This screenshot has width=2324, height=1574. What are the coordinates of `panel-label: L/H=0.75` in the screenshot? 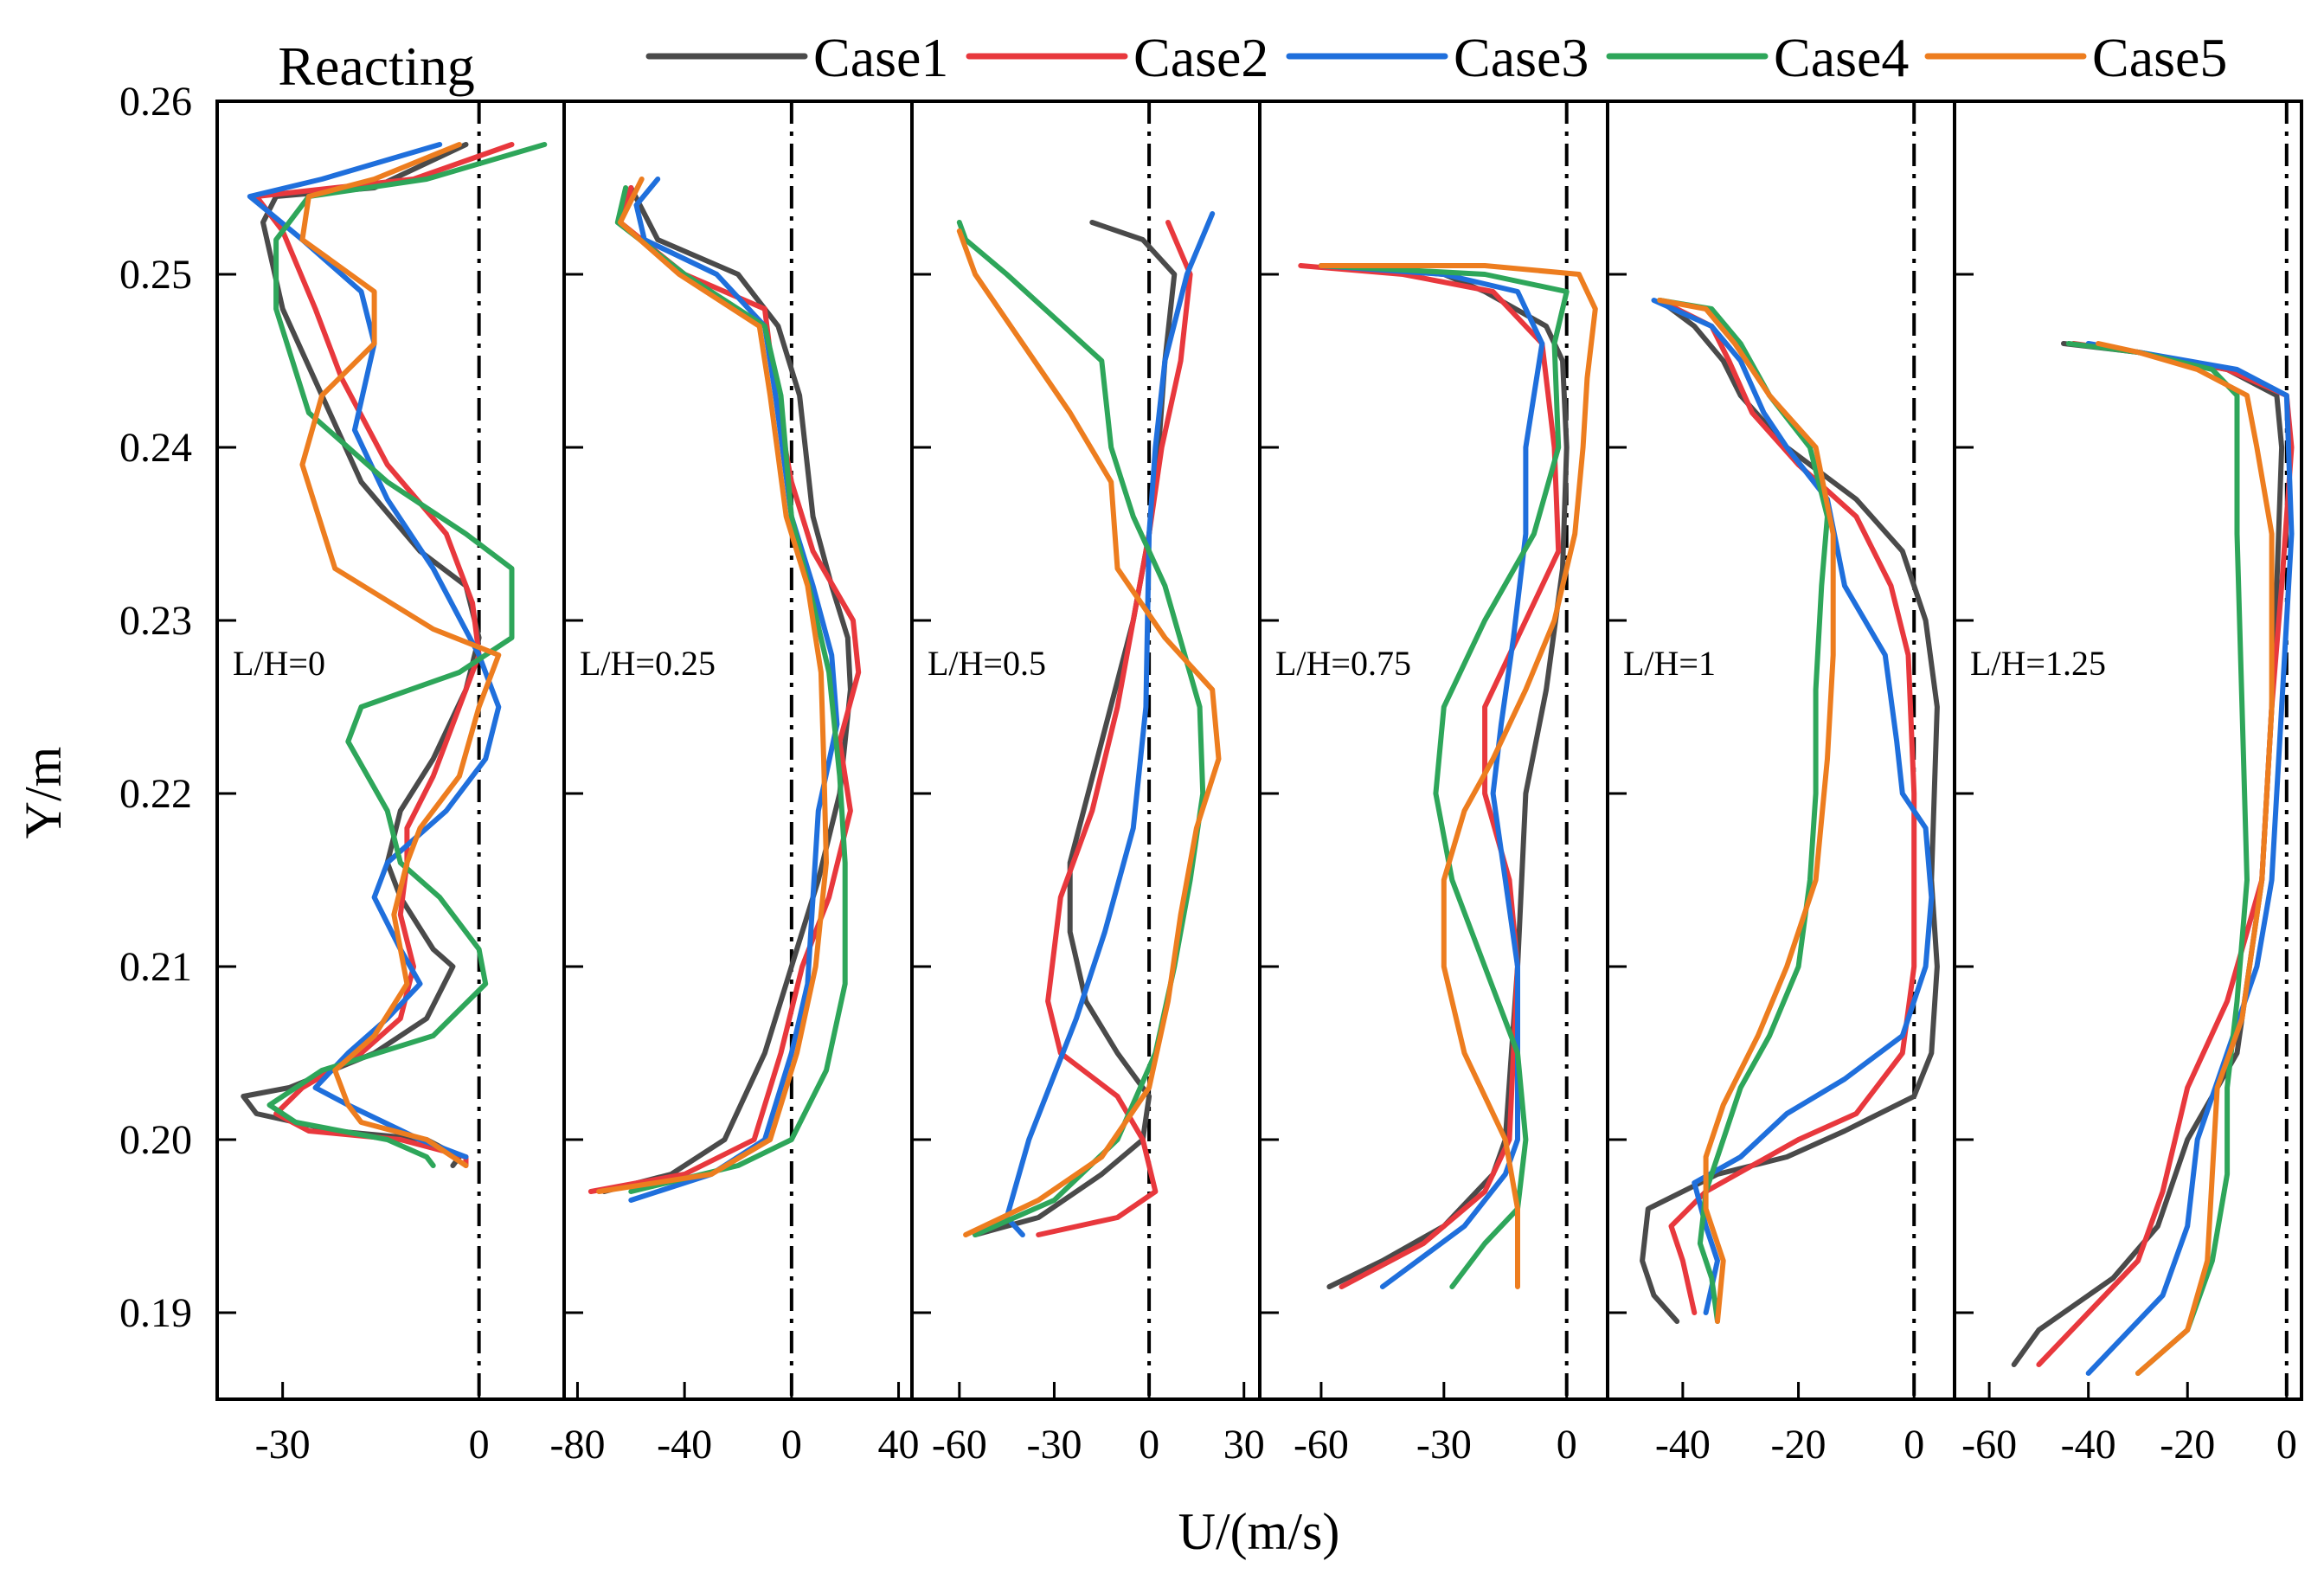 It's located at (1343, 663).